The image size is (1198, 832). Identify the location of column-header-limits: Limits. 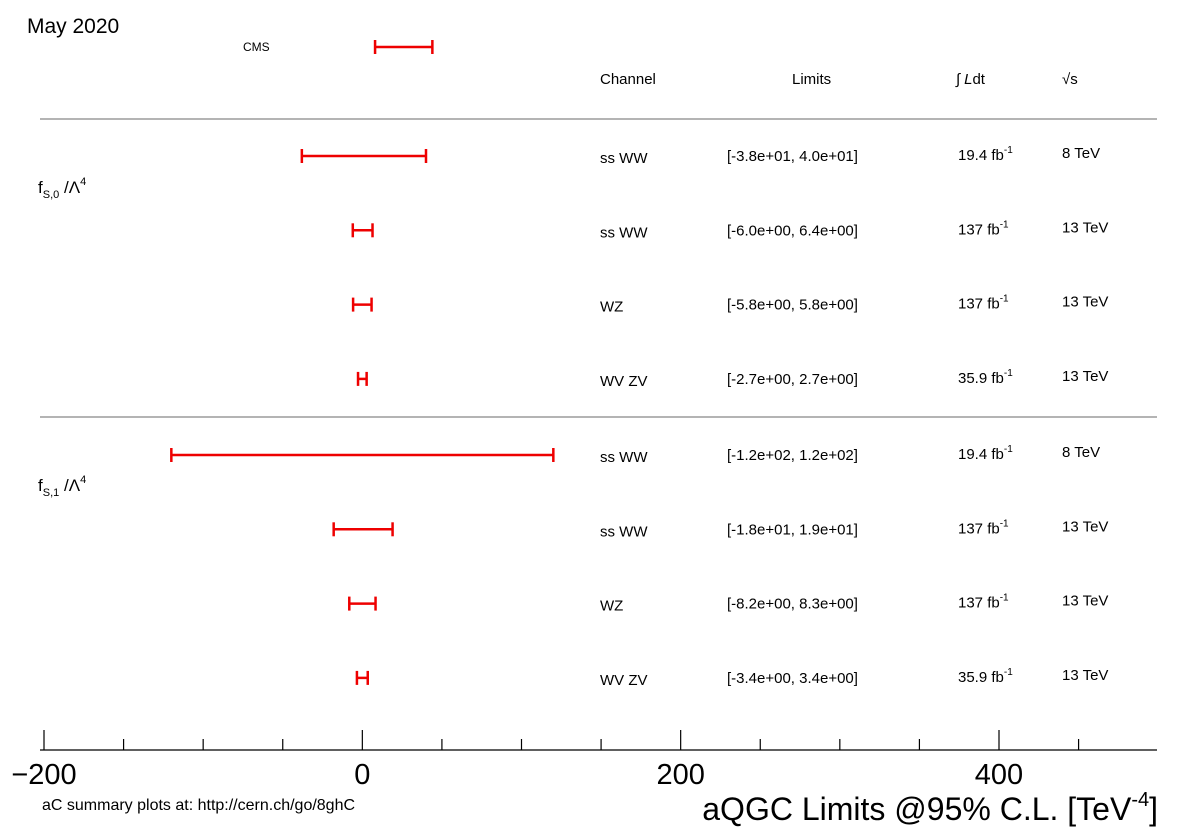
(811, 79).